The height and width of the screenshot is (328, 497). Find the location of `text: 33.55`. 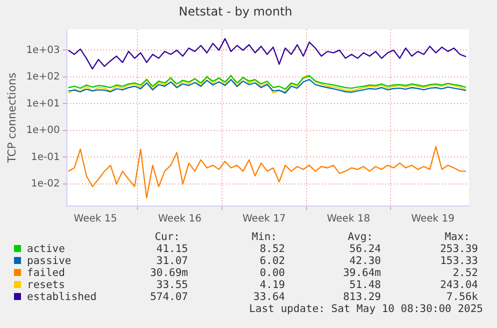

text: 33.55 is located at coordinates (172, 285).